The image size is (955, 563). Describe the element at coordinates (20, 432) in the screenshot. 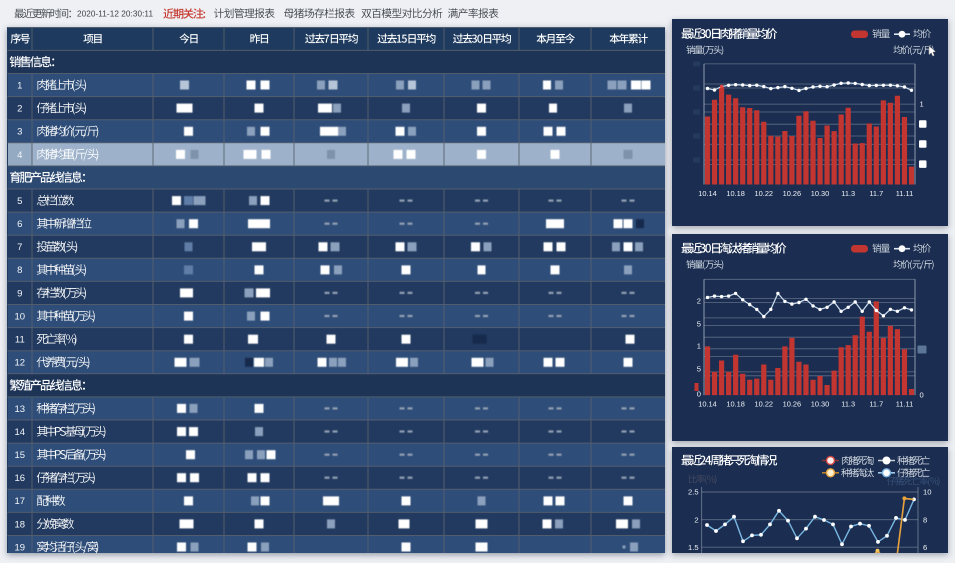

I see `svg-text: 14` at that location.